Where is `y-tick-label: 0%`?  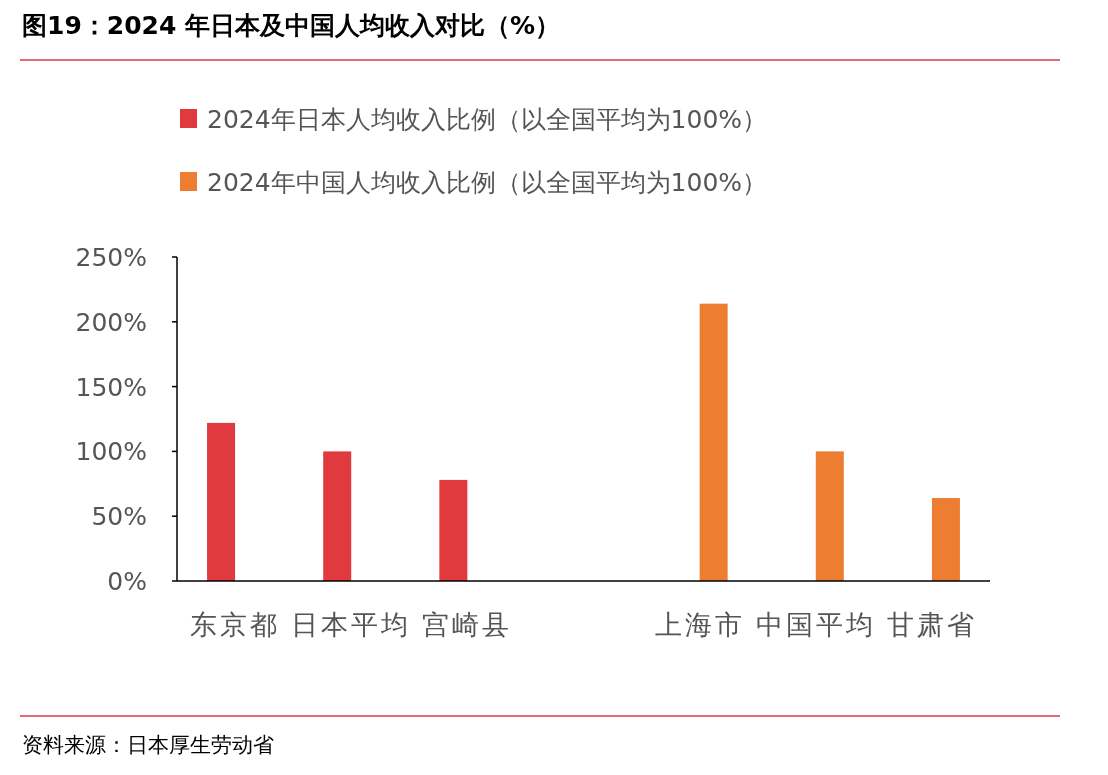
y-tick-label: 0% is located at coordinates (127, 581).